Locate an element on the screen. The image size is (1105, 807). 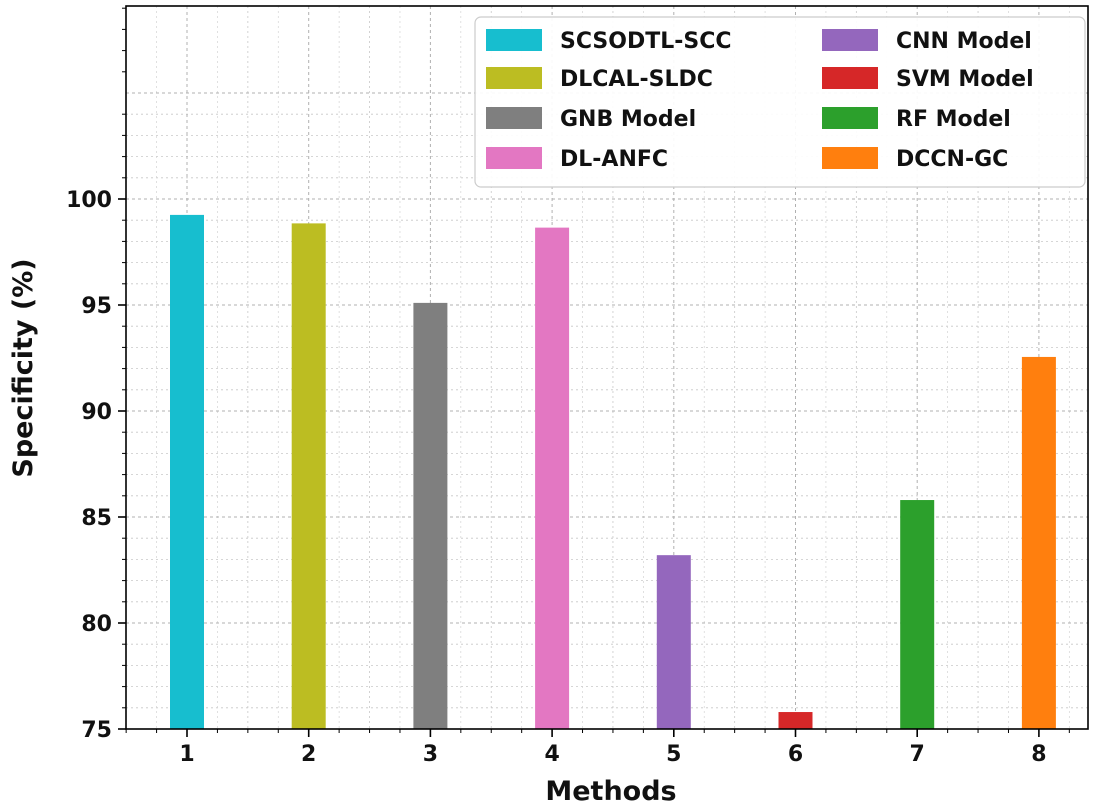
bar-cnn-model is located at coordinates (673, 642).